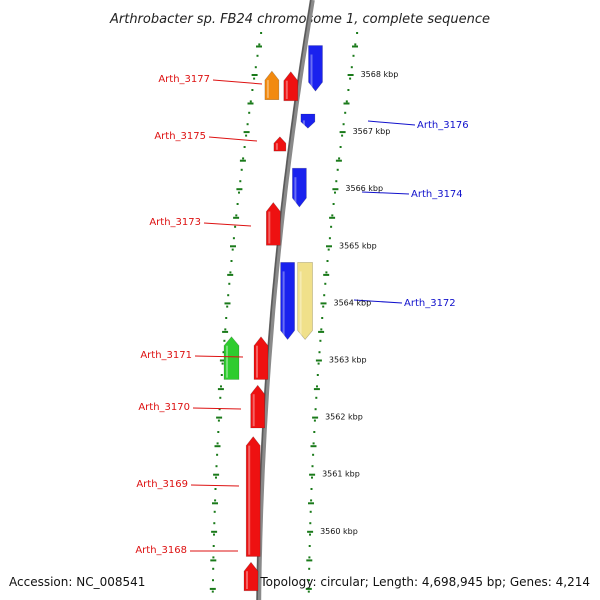 The height and width of the screenshot is (600, 600). What do you see at coordinates (166, 355) in the screenshot?
I see `gene-label-arth-3171: Arth_3171` at bounding box center [166, 355].